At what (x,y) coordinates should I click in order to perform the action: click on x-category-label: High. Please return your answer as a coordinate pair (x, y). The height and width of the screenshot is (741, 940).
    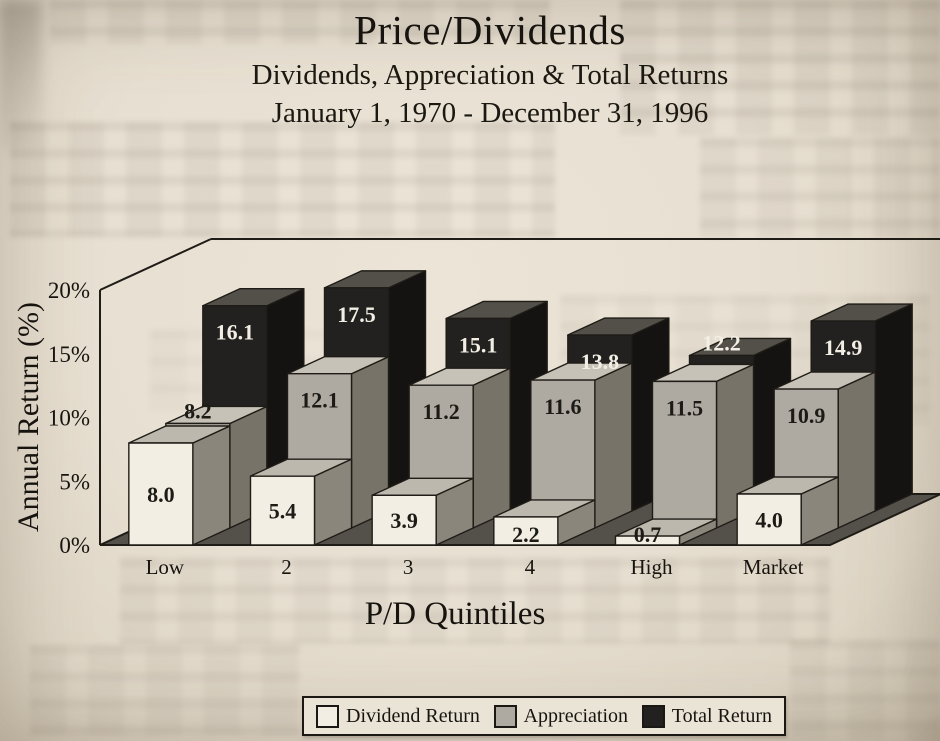
    Looking at the image, I should click on (652, 567).